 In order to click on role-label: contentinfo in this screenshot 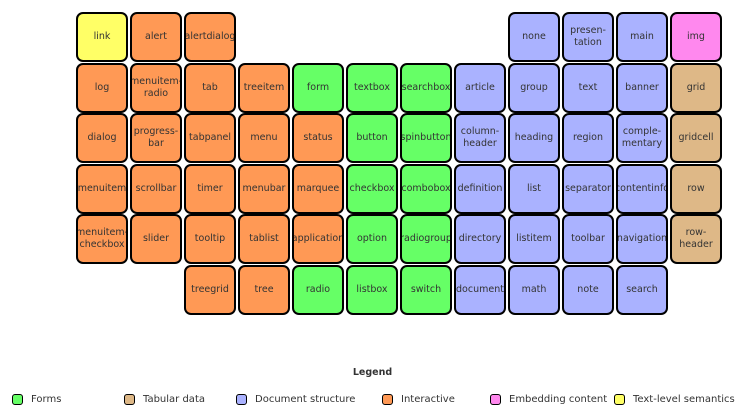, I will do `click(642, 188)`.